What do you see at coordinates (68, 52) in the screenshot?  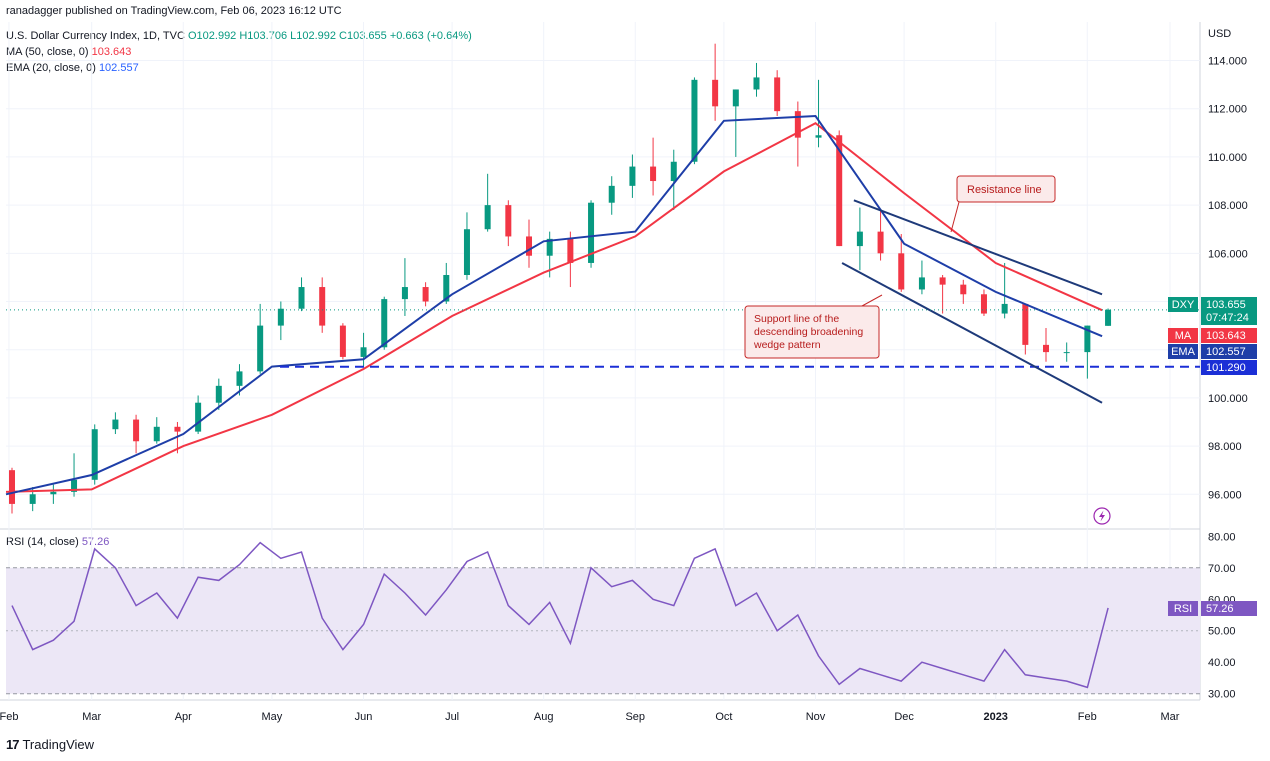 I see `ma-legend: MA (50, close, 0) 103.643` at bounding box center [68, 52].